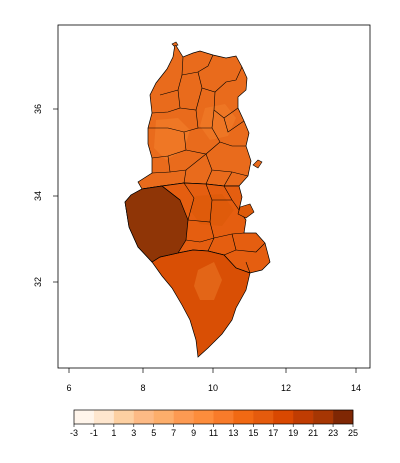  What do you see at coordinates (193, 433) in the screenshot?
I see `legend-break-label: 9` at bounding box center [193, 433].